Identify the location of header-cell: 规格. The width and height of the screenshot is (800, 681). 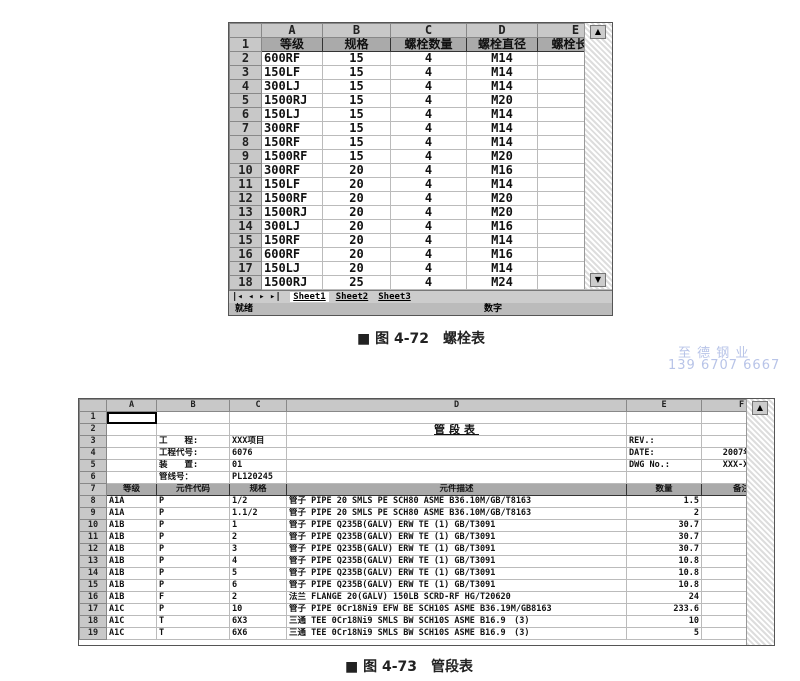
(356, 44).